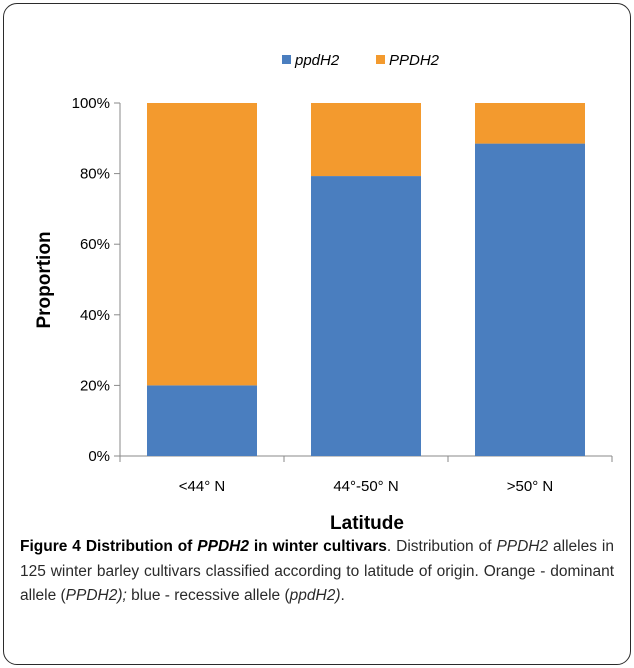 The height and width of the screenshot is (668, 634). I want to click on y-axis-title: Proportion, so click(44, 279).